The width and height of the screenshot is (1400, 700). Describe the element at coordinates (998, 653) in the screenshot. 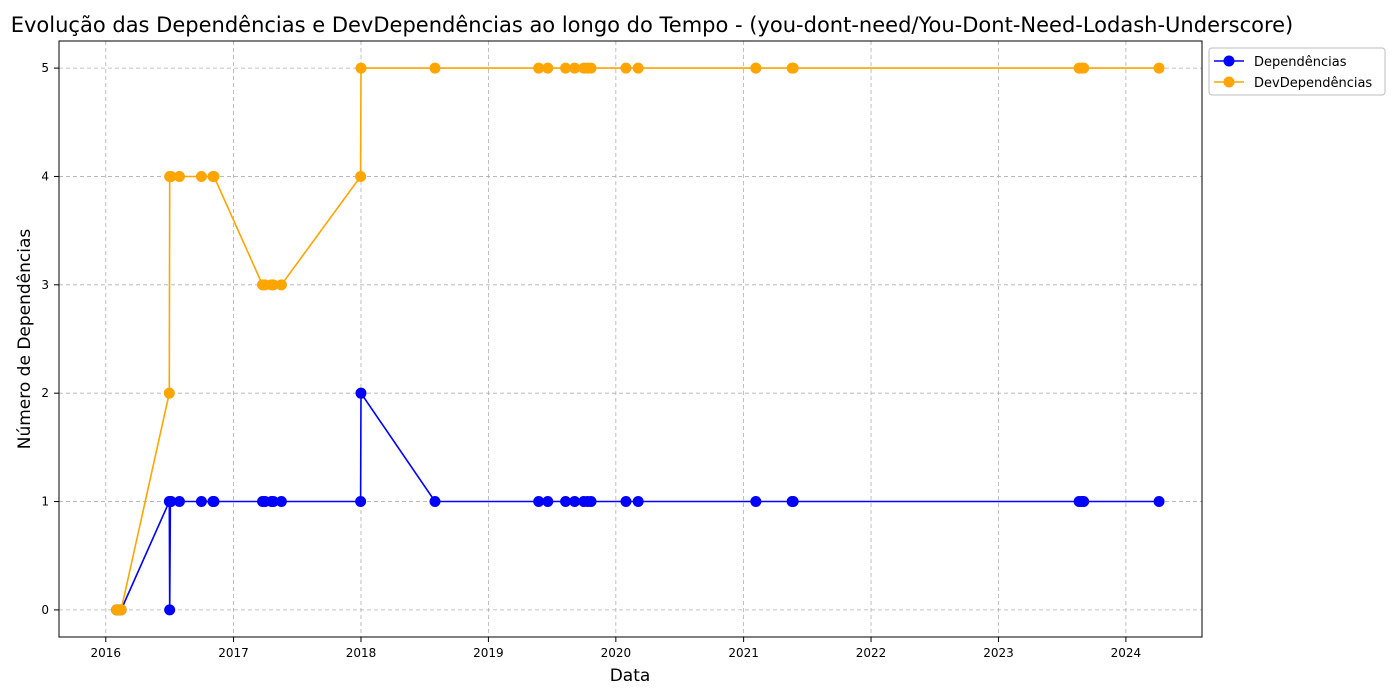

I see `x-tick-label: 2023` at that location.